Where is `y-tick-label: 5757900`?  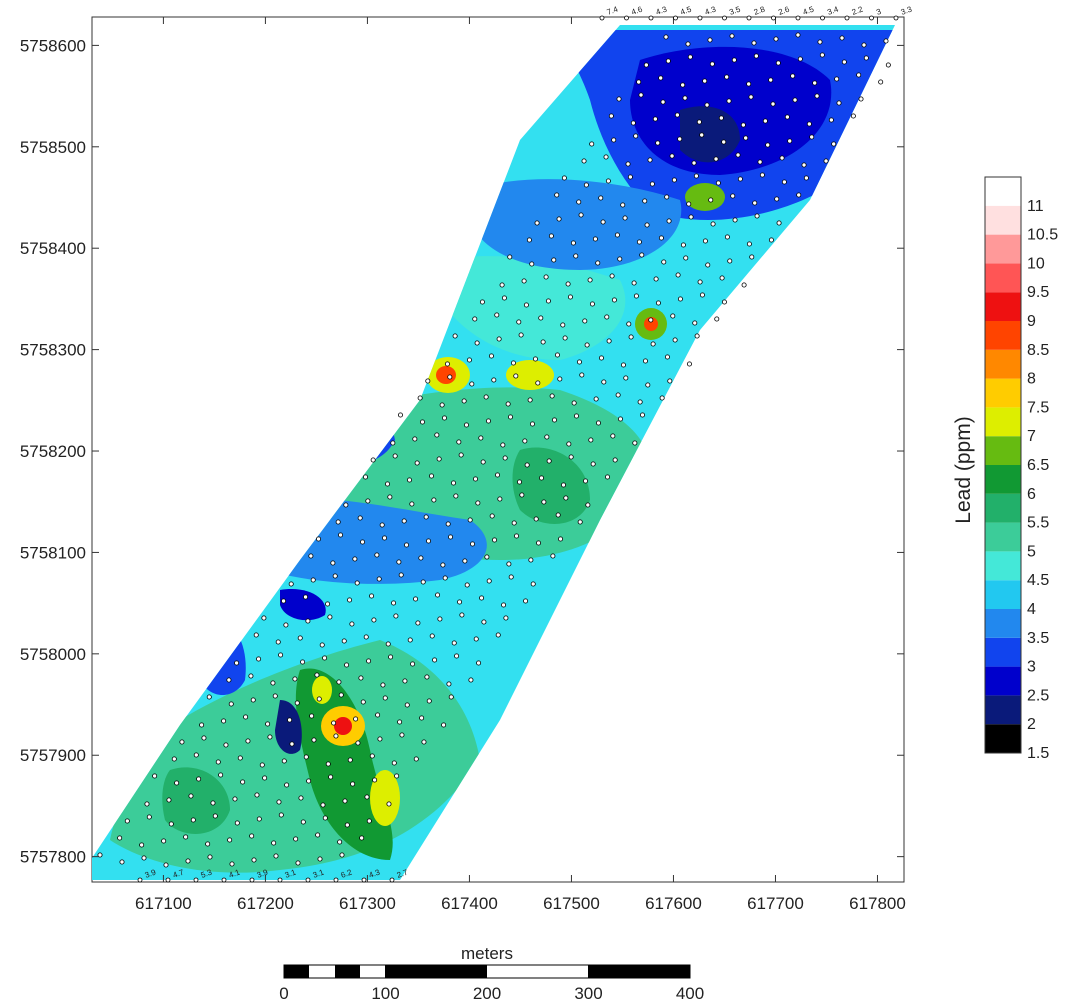
y-tick-label: 5757900 is located at coordinates (53, 755).